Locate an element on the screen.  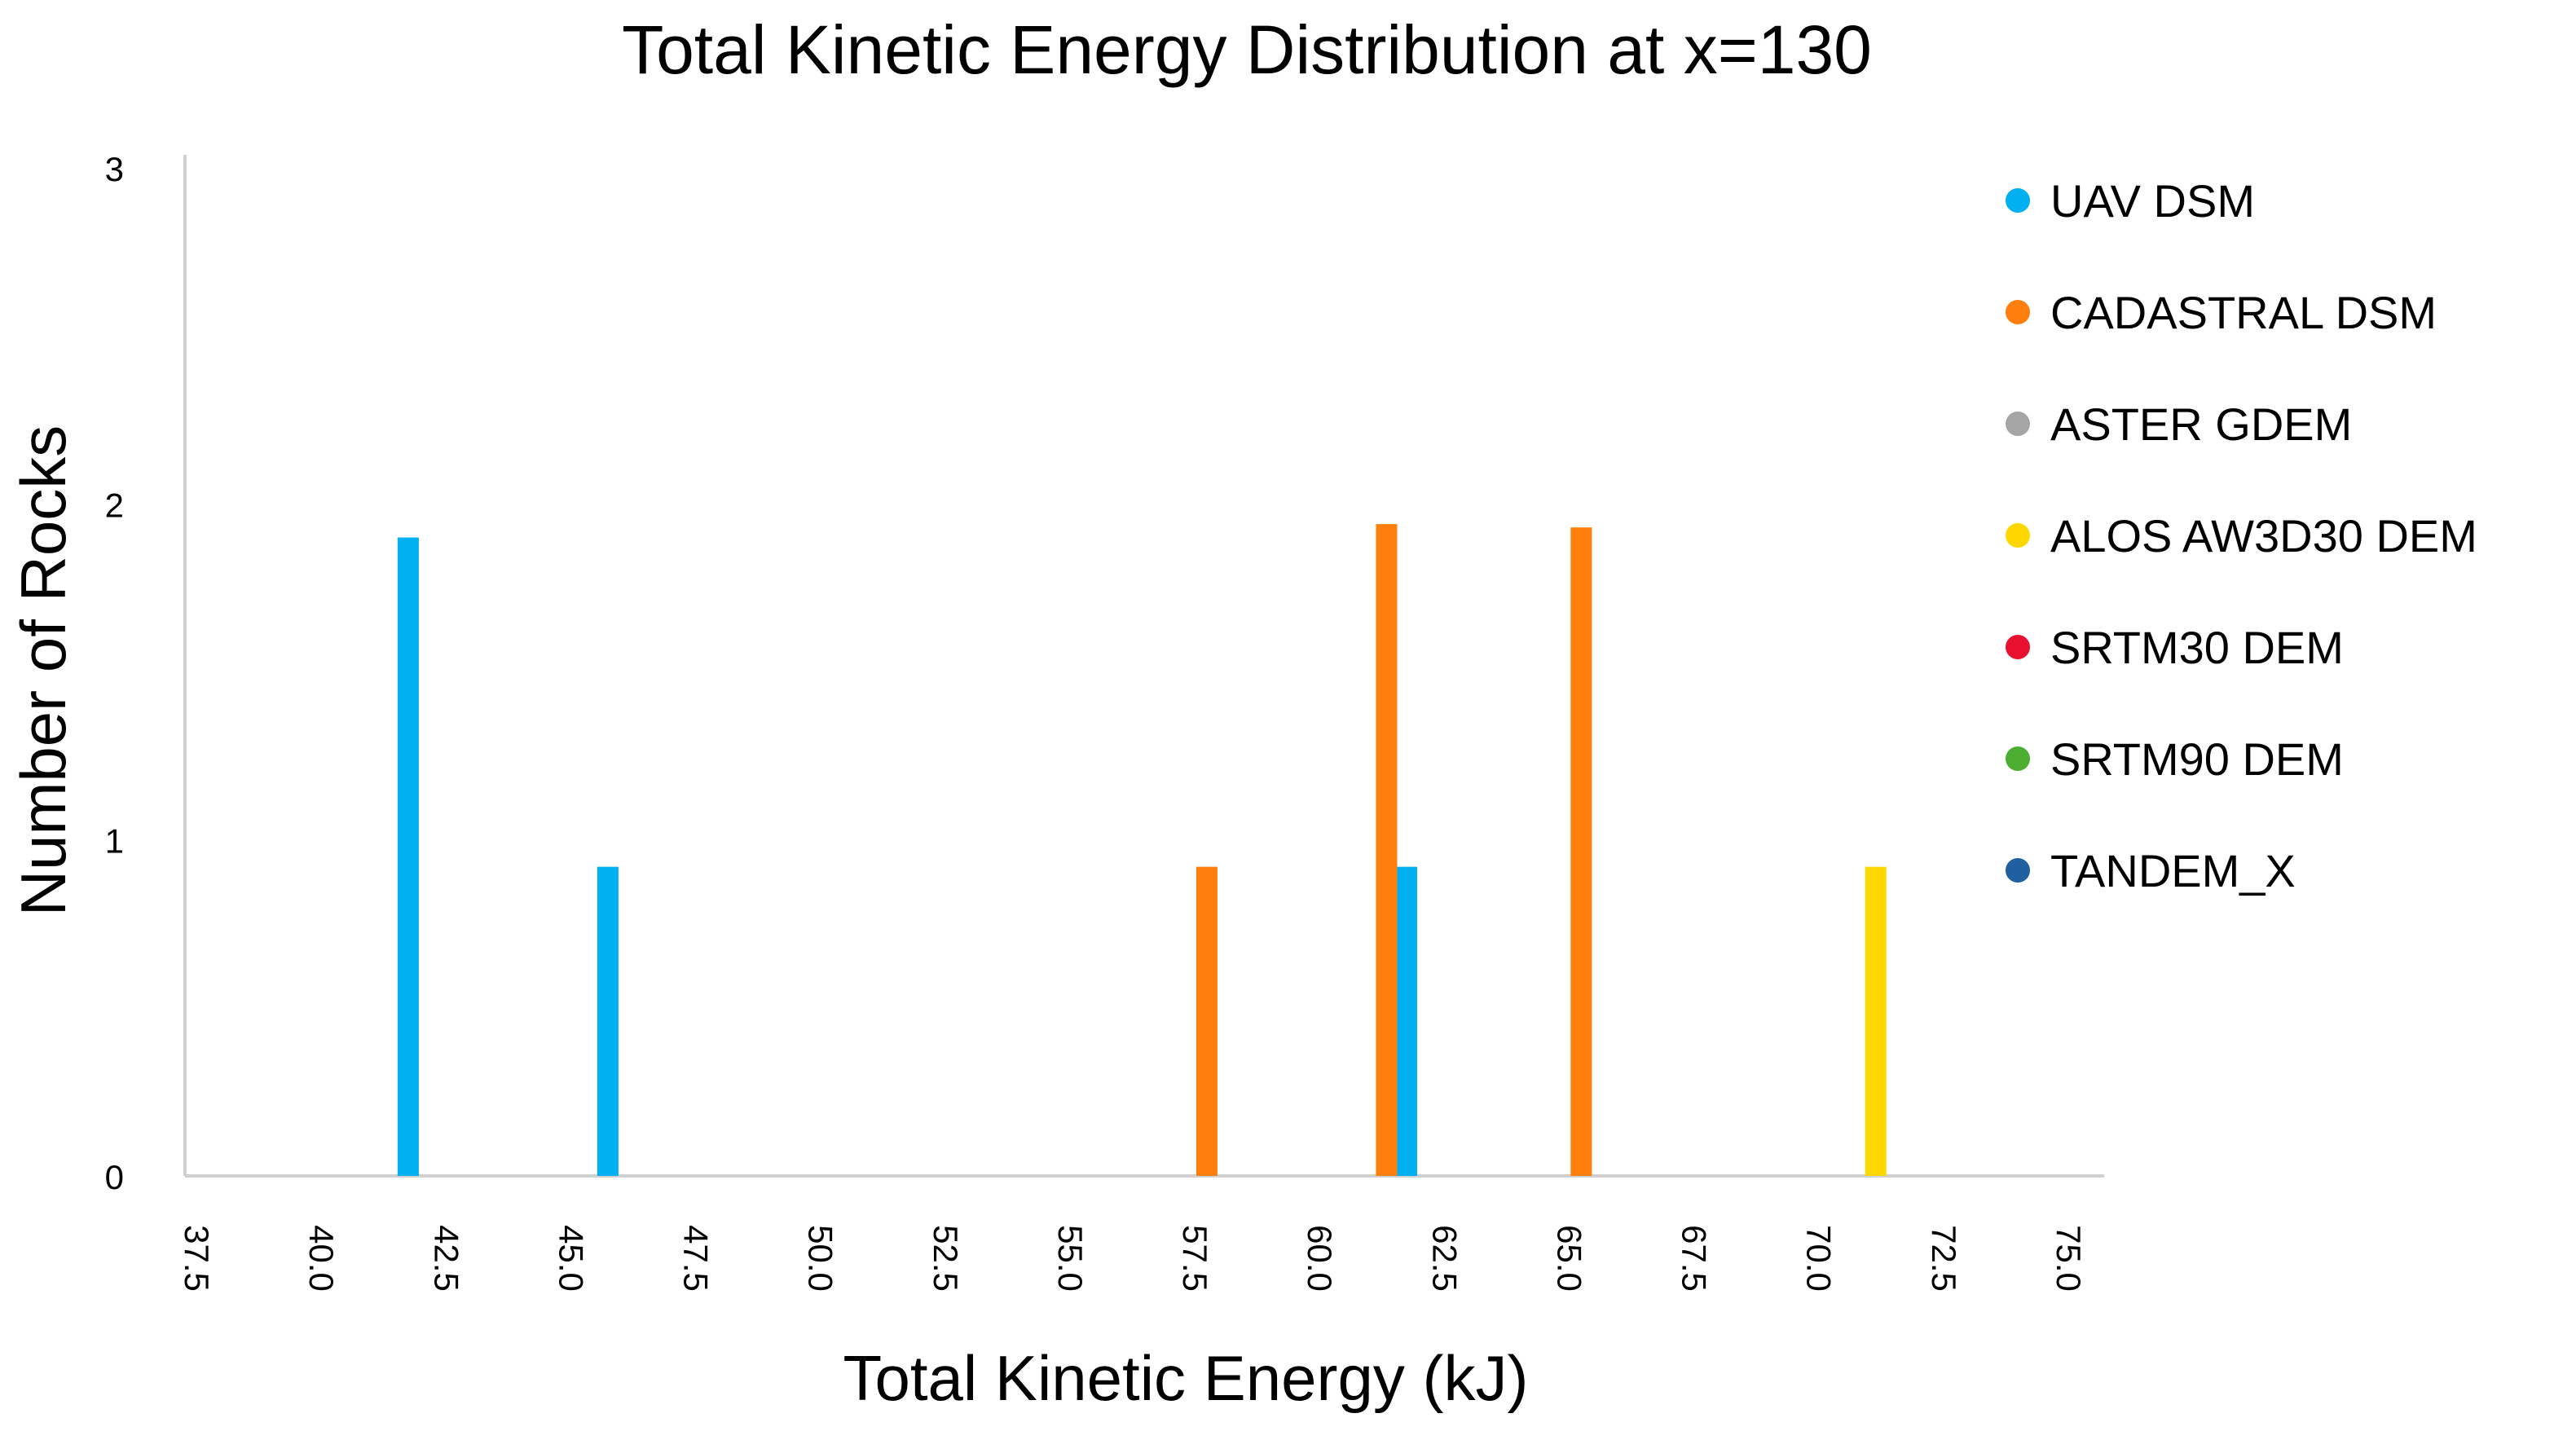
x-tick-label: 40.0 is located at coordinates (322, 1258).